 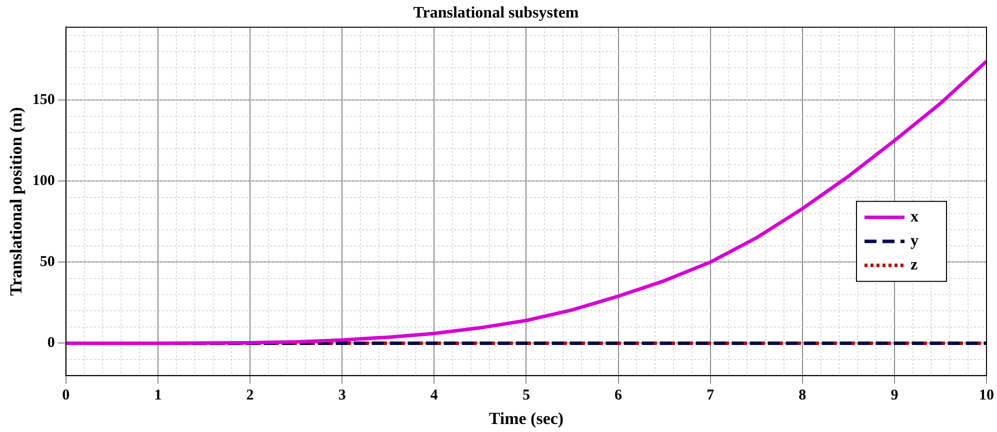 What do you see at coordinates (526, 395) in the screenshot?
I see `x-tick-label: 5` at bounding box center [526, 395].